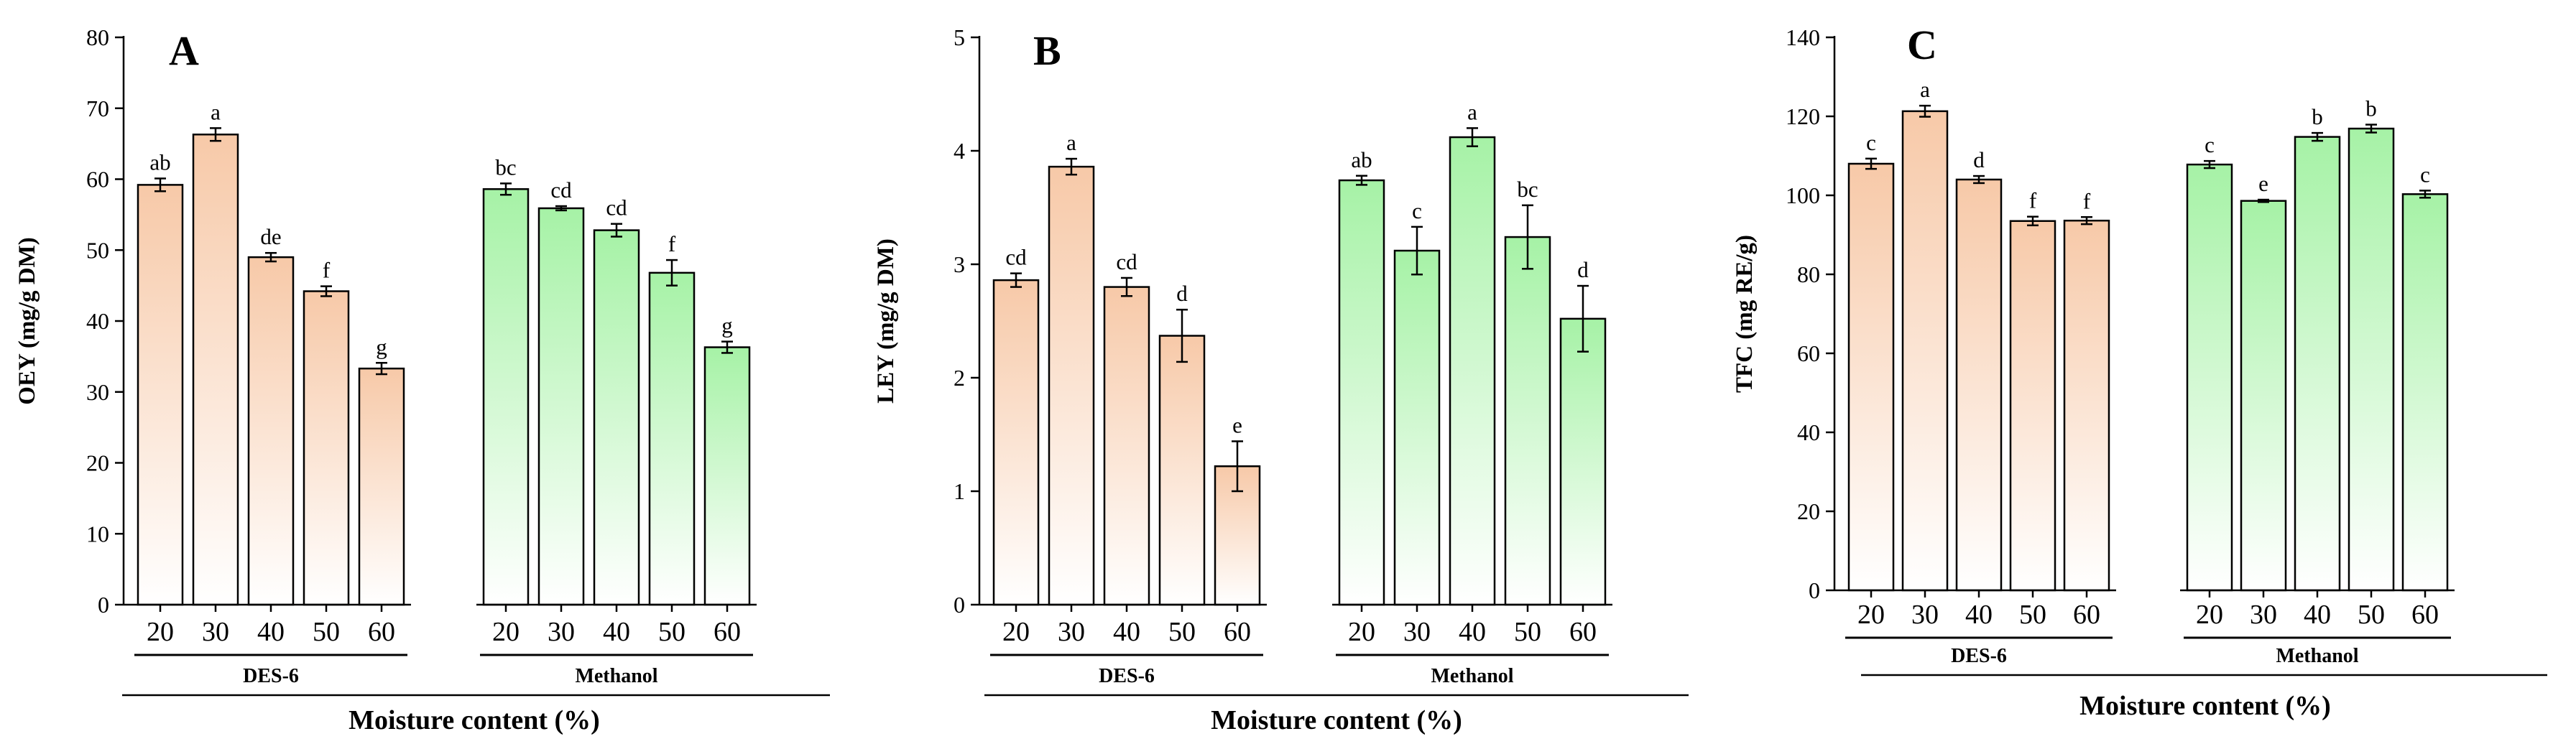 This screenshot has width=2576, height=744. I want to click on panel-letter: C, so click(1922, 45).